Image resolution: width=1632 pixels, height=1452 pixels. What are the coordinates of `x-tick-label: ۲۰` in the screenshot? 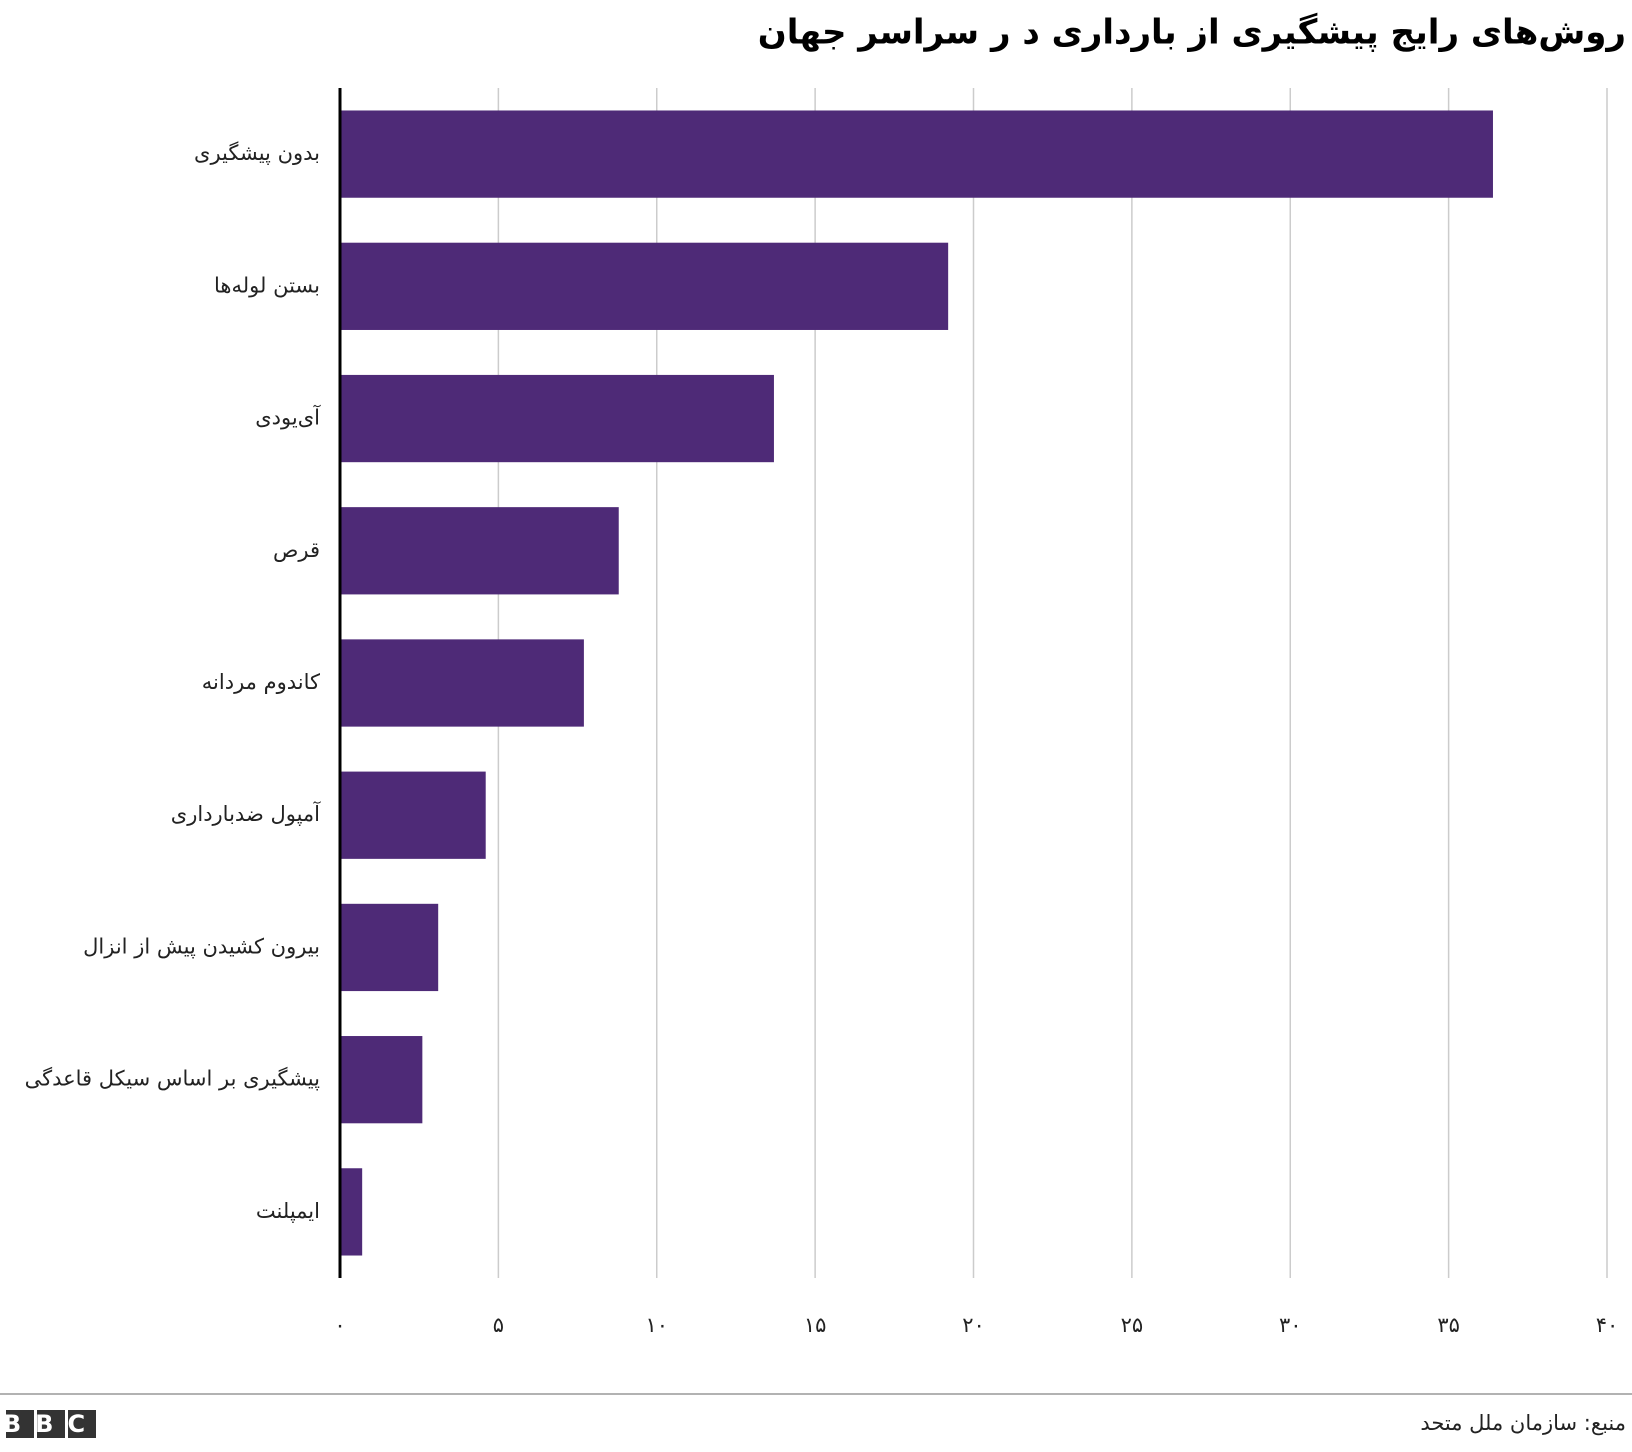 It's located at (973, 1325).